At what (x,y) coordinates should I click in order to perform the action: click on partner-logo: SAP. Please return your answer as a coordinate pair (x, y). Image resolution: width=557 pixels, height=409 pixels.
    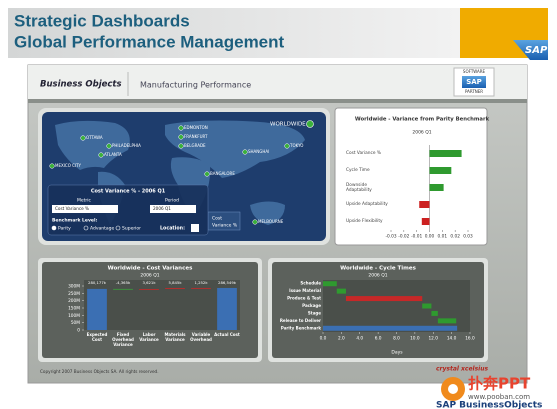
    Looking at the image, I should click on (474, 82).